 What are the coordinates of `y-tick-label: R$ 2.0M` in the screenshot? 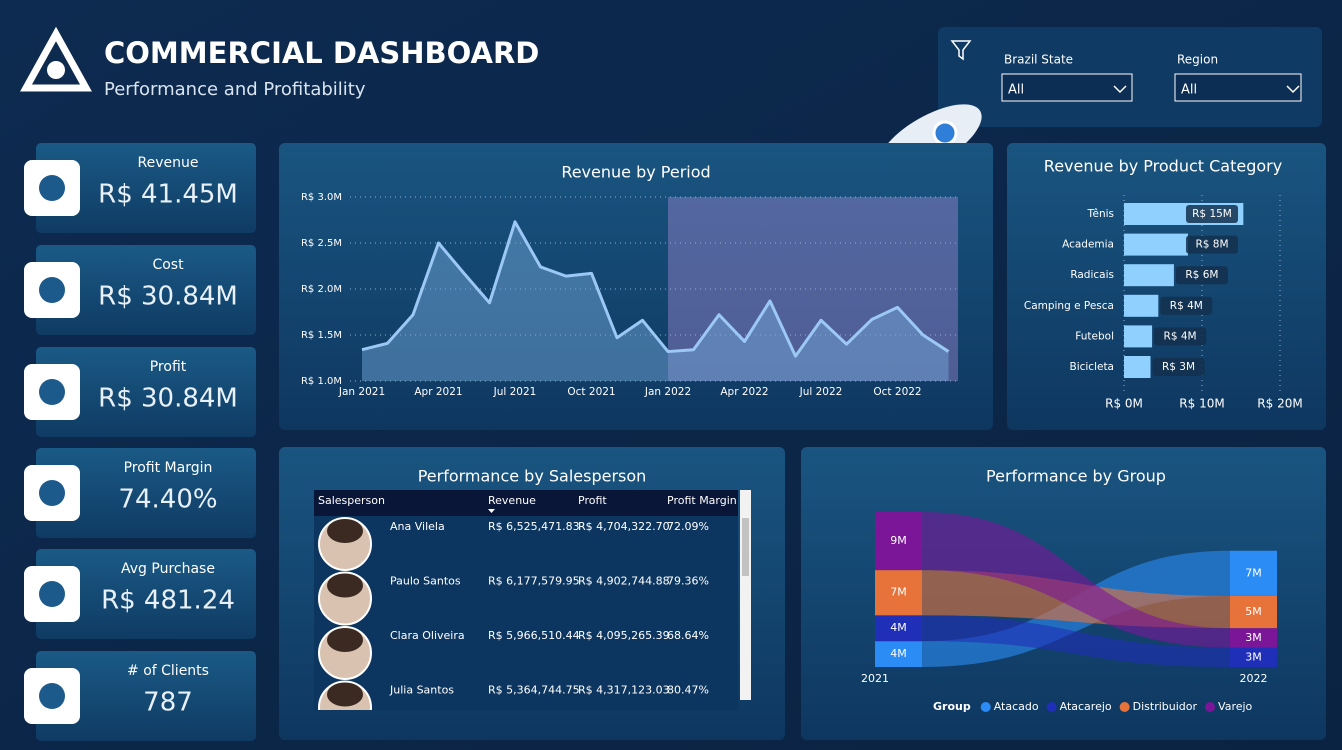 It's located at (321, 289).